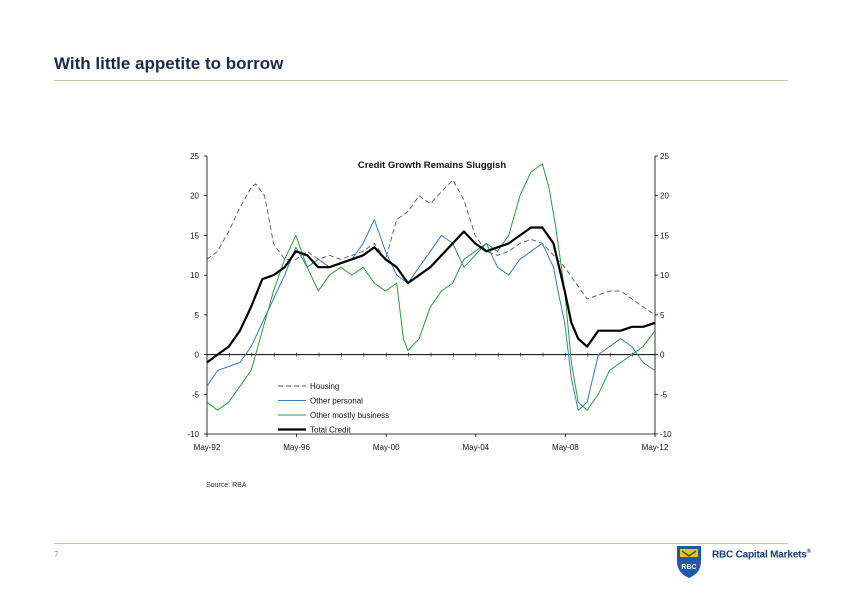  Describe the element at coordinates (662, 315) in the screenshot. I see `y2-tick-label: 5` at that location.